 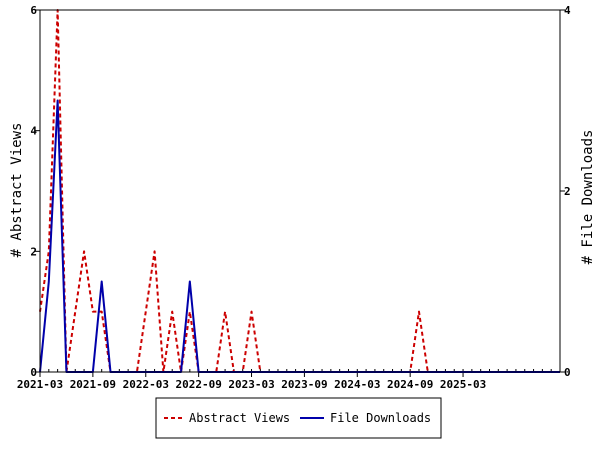 What do you see at coordinates (304, 384) in the screenshot?
I see `x-tick-label: 2023-09` at bounding box center [304, 384].